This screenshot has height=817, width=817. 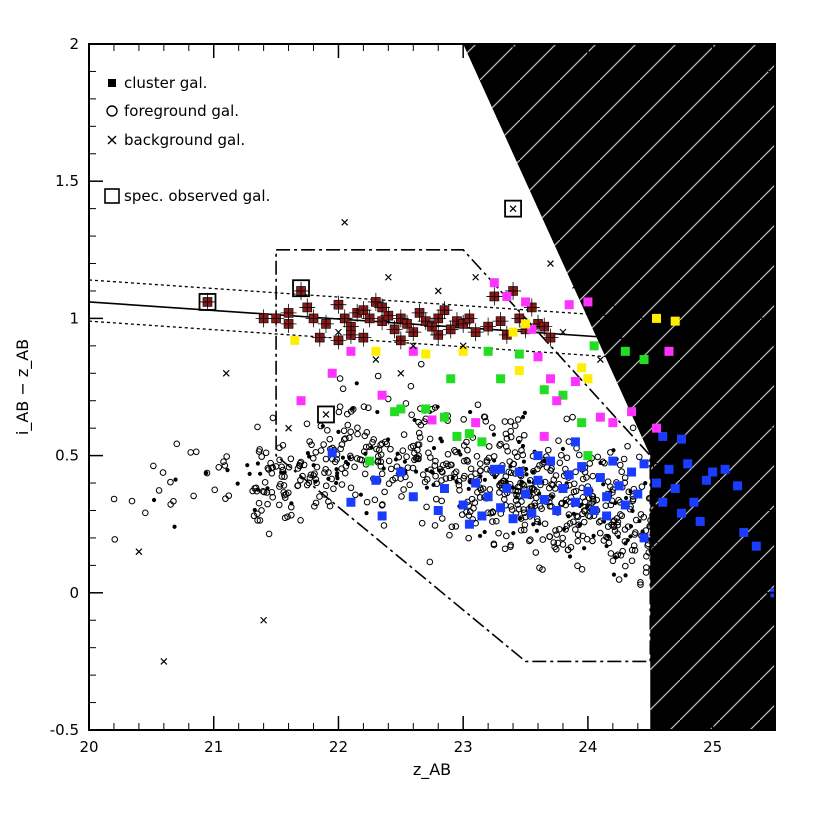 What do you see at coordinates (74, 44) in the screenshot?
I see `y-tick-label: 2` at bounding box center [74, 44].